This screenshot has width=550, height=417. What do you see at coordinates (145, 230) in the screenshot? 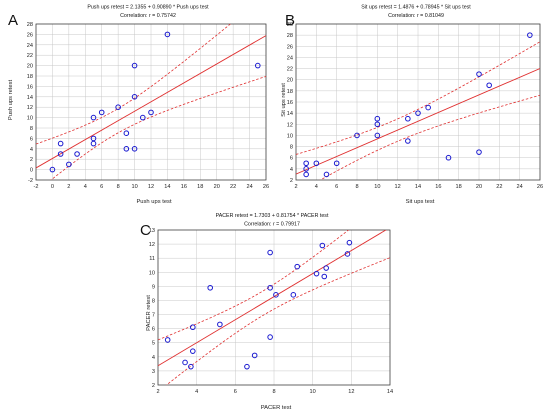
I see `panel-c-letter: C` at bounding box center [145, 230].